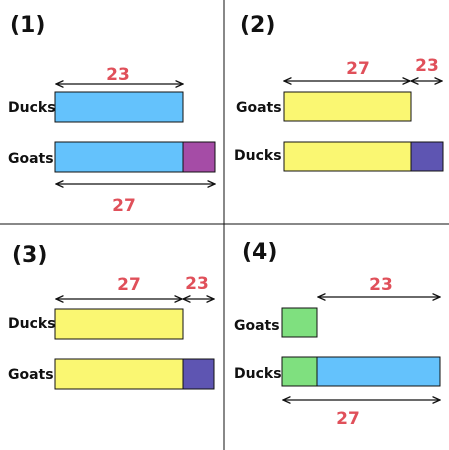  Describe the element at coordinates (257, 25) in the screenshot. I see `panel-label: (2)` at that location.